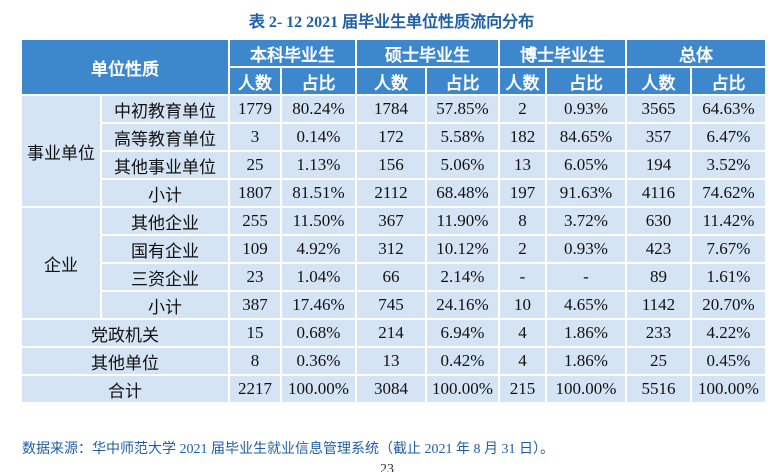  I want to click on data-cell: 214, so click(391, 333).